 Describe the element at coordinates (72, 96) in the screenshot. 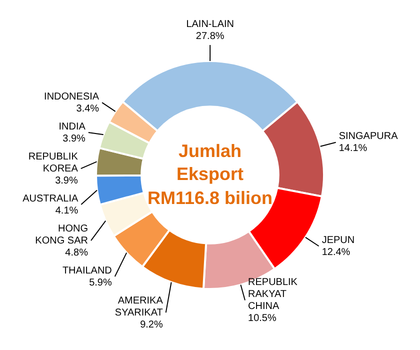

I see `slice-label: INDONESIA` at that location.